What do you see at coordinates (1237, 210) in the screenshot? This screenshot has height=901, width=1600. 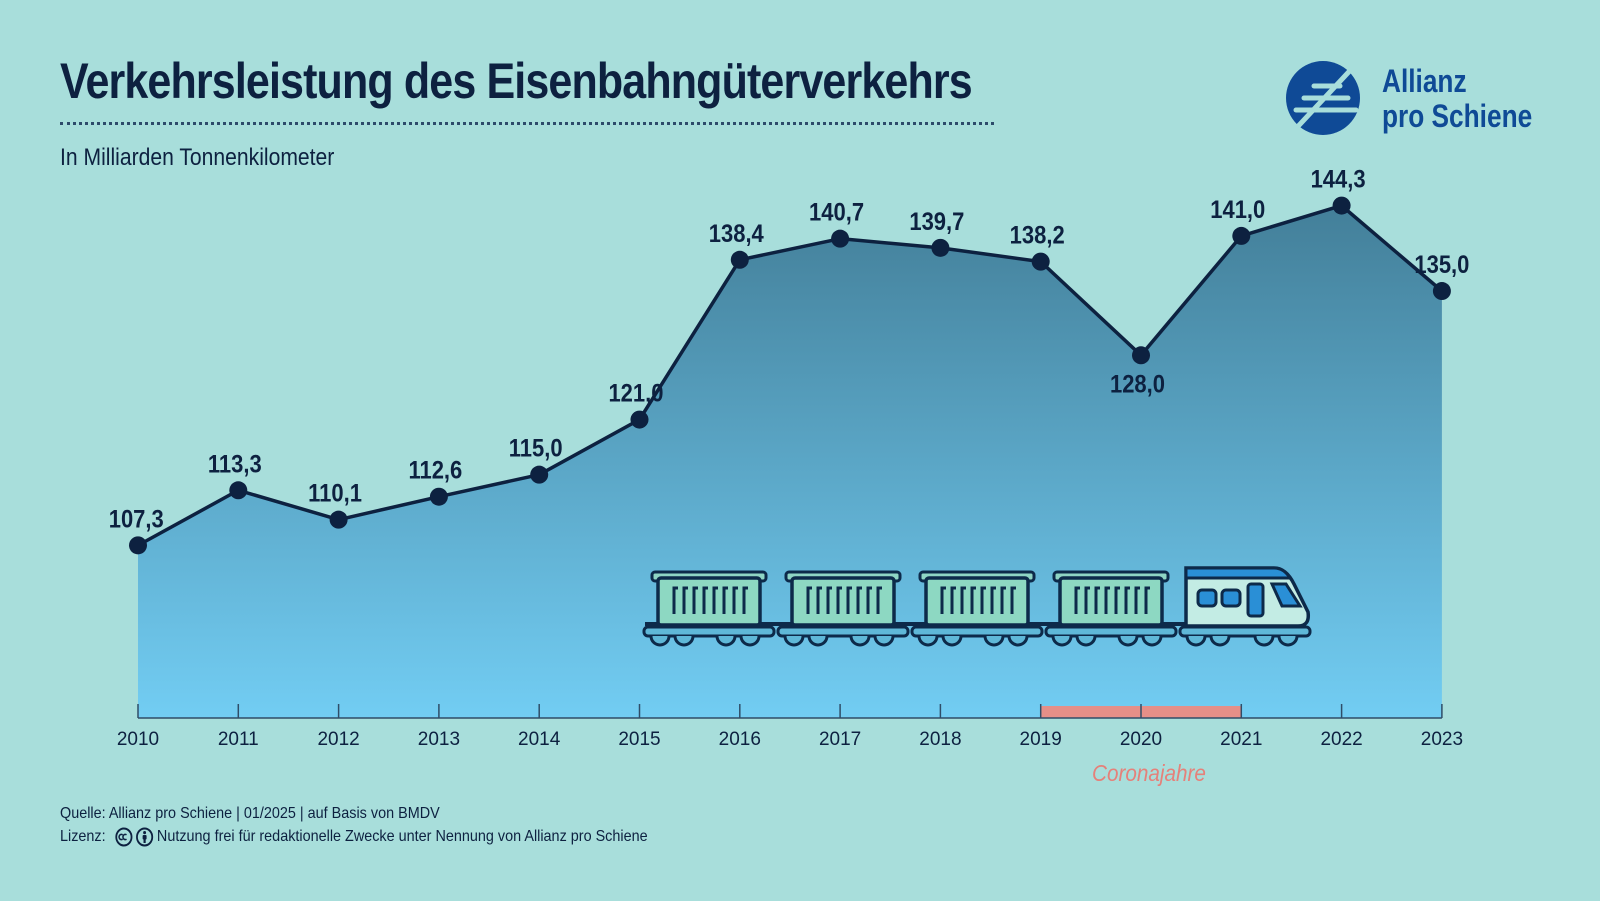 I see `data-label: 141,0` at bounding box center [1237, 210].